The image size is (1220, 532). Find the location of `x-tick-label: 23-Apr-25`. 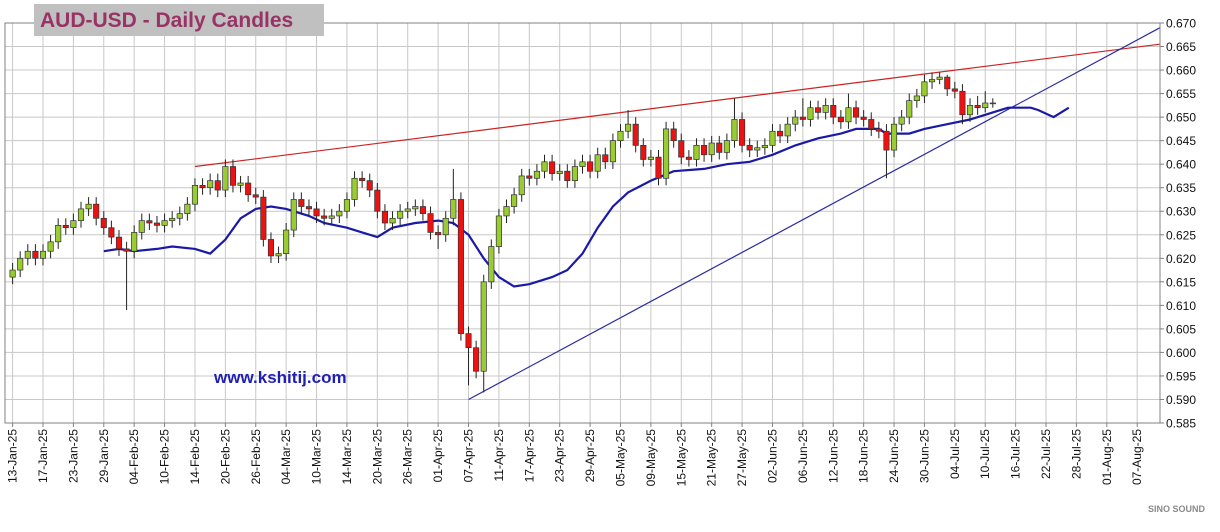

x-tick-label: 23-Apr-25 is located at coordinates (560, 456).